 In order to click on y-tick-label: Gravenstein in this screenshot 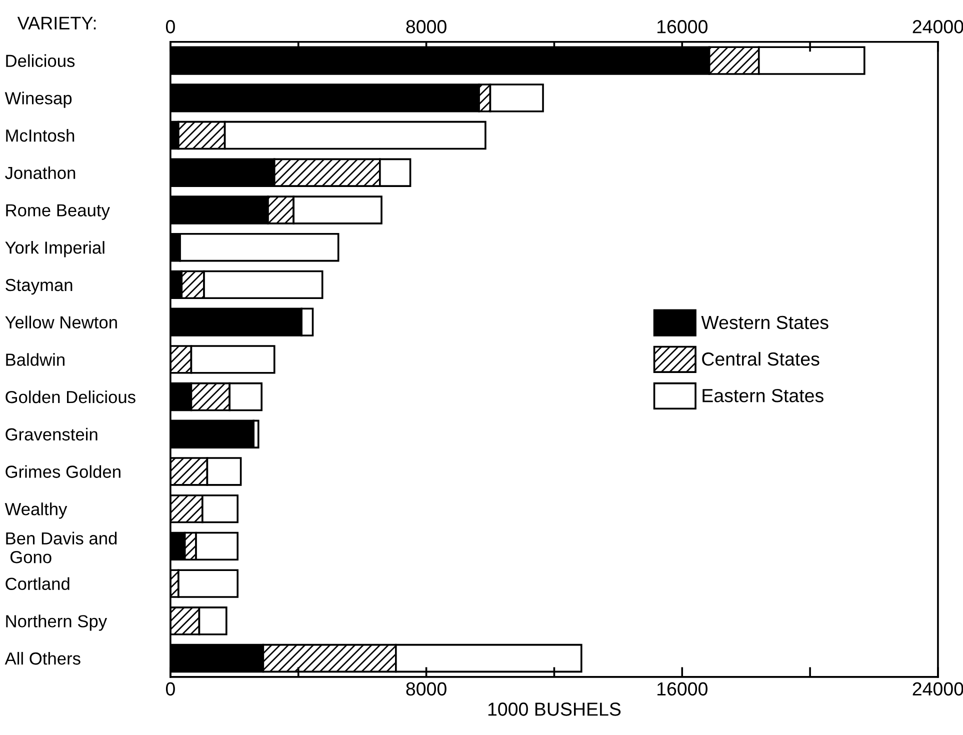, I will do `click(52, 434)`.